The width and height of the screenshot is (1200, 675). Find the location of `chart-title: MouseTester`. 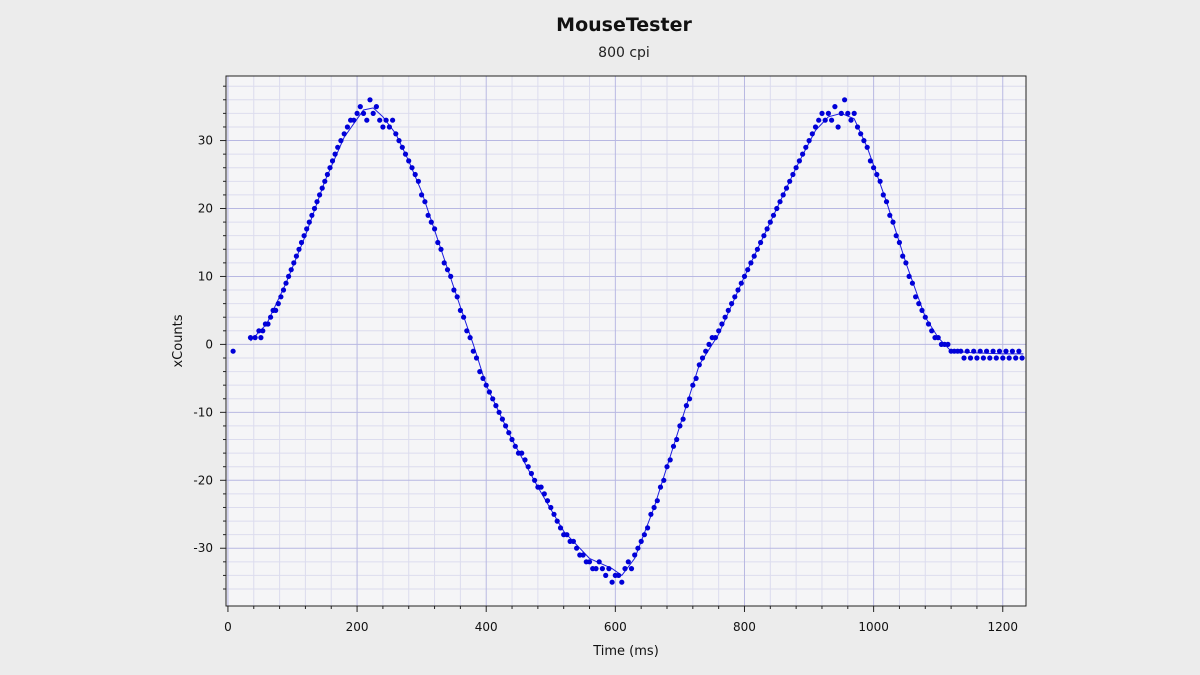

chart-title: MouseTester is located at coordinates (624, 25).